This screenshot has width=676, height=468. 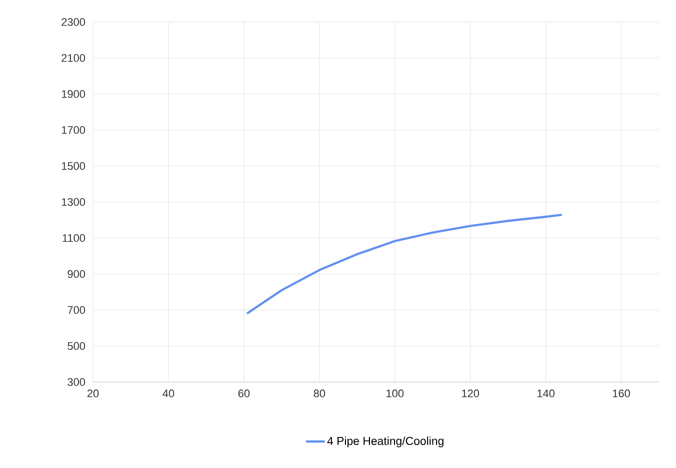 I want to click on y-tick-label: 500, so click(x=77, y=346).